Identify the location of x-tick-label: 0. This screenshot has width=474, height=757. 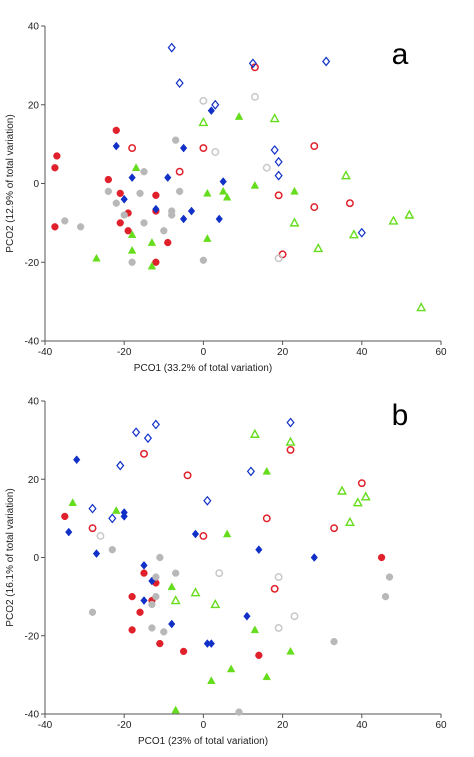
(204, 352).